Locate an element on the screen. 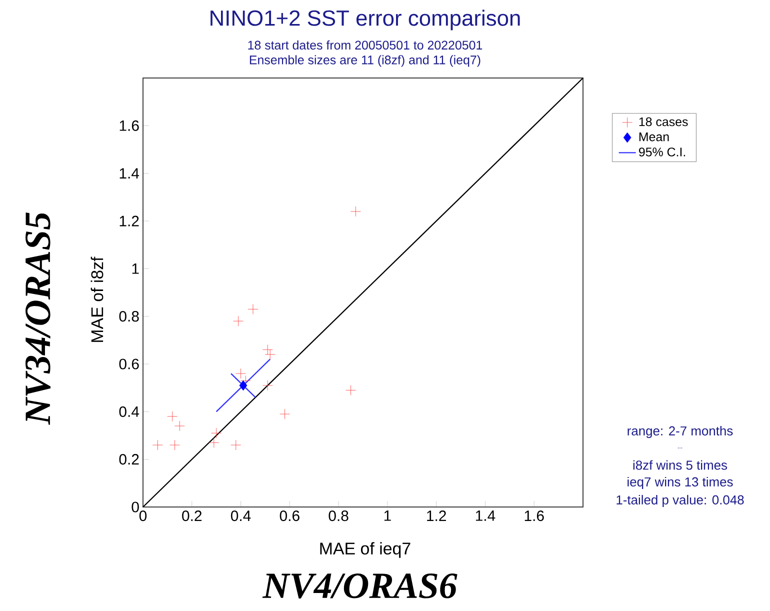 This screenshot has width=770, height=611. y-tick-label: 0 is located at coordinates (135, 507).